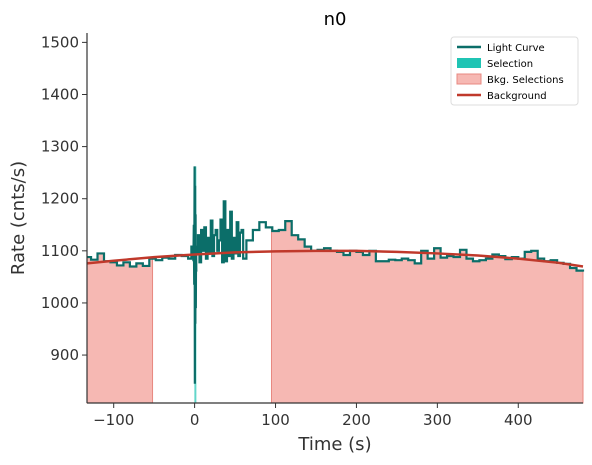 The width and height of the screenshot is (592, 465). I want to click on legend-label-2: Bkg. Selections, so click(525, 80).